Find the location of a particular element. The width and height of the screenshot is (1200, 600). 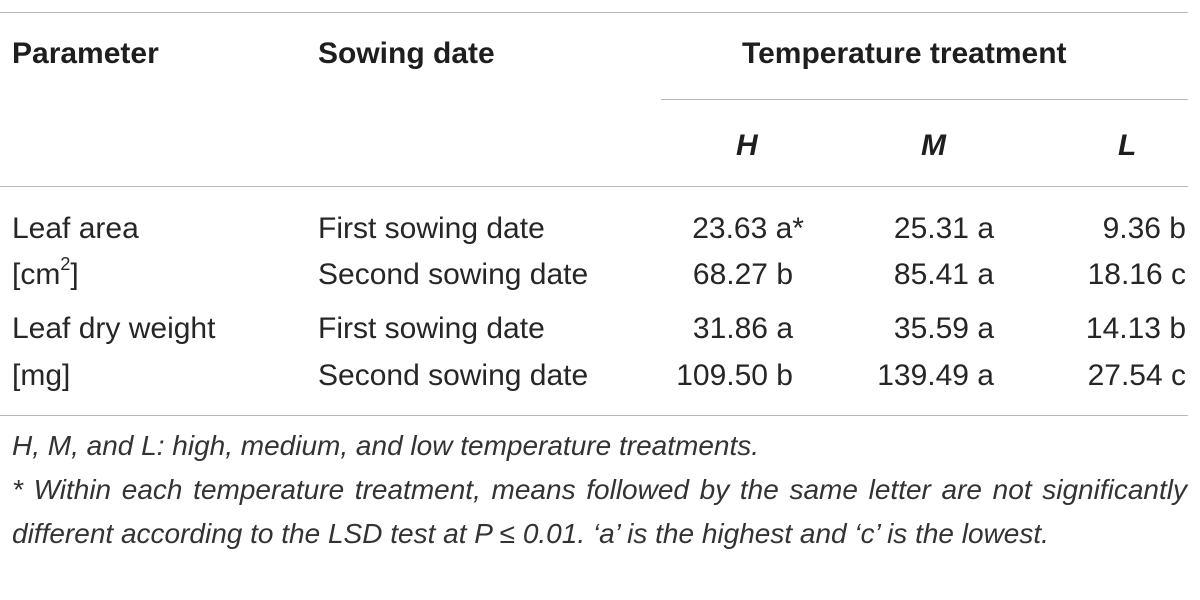

header-m: M is located at coordinates (933, 145).